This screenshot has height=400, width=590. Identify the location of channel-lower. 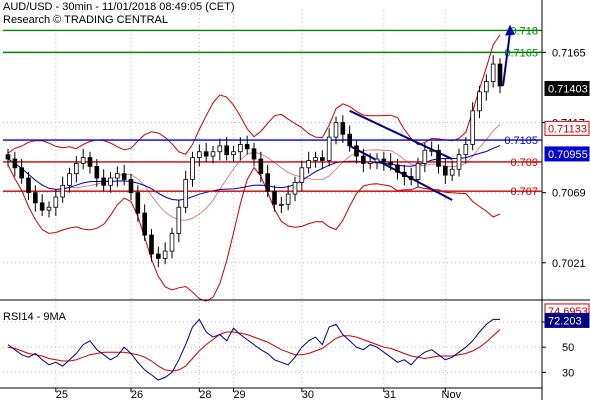
(401, 173).